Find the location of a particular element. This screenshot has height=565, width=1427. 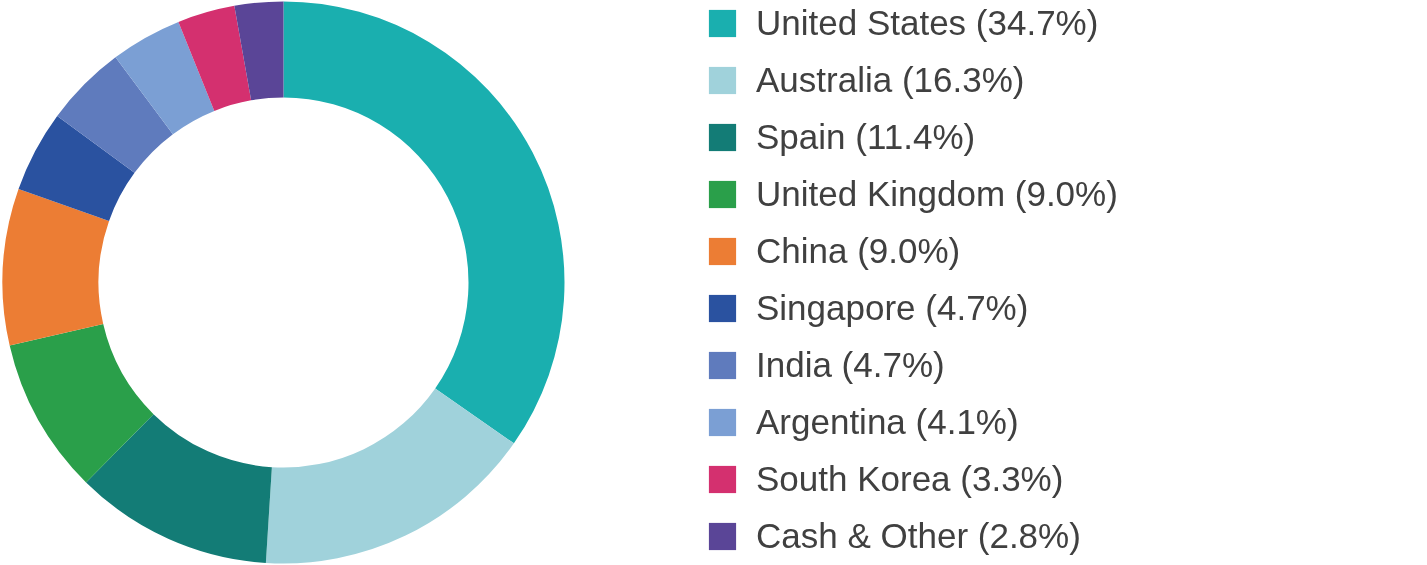

legend-label: Spain (11.4%) is located at coordinates (866, 137).